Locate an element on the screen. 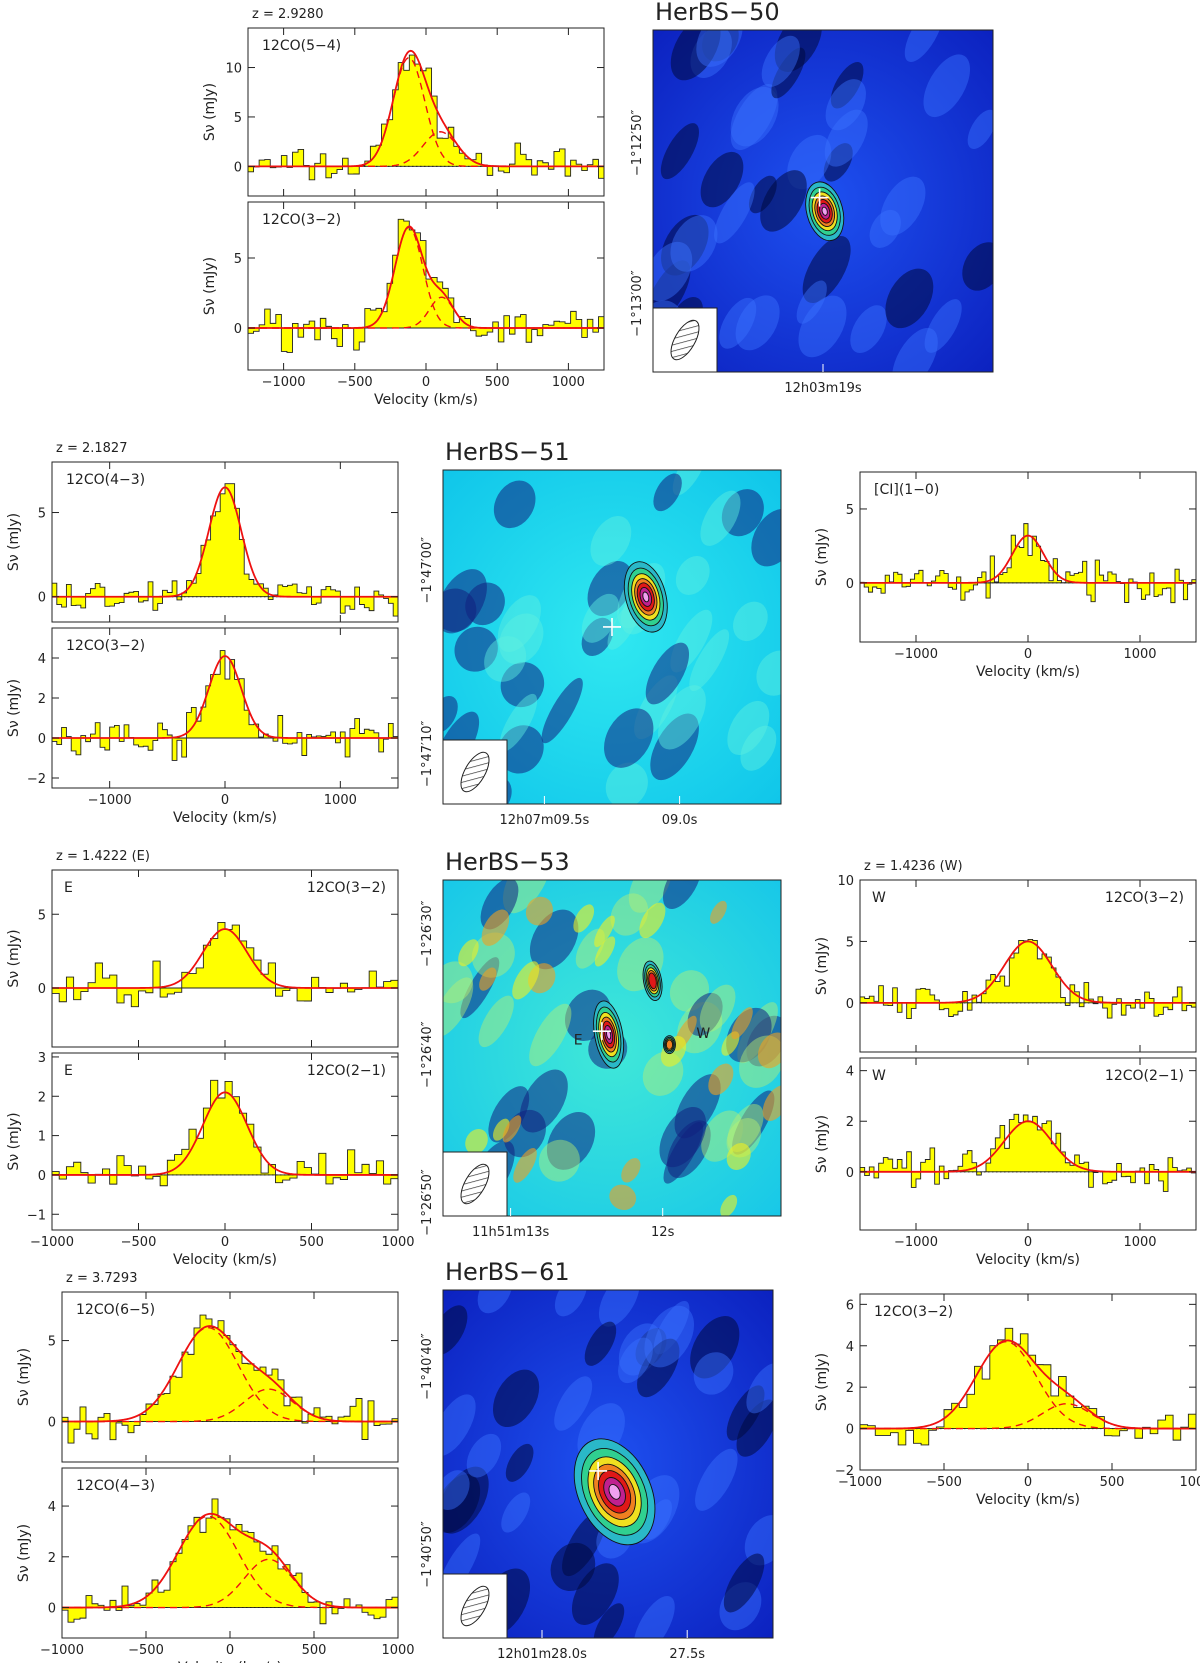 Image resolution: width=1200 pixels, height=1663 pixels. x-tick-label: 0 is located at coordinates (426, 382).